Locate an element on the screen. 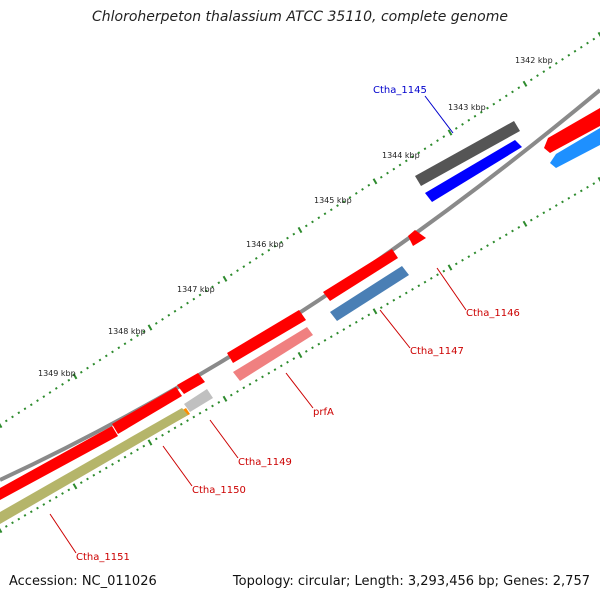 The width and height of the screenshot is (600, 600). gene-arrow-right-edge is located at coordinates (572, 130).